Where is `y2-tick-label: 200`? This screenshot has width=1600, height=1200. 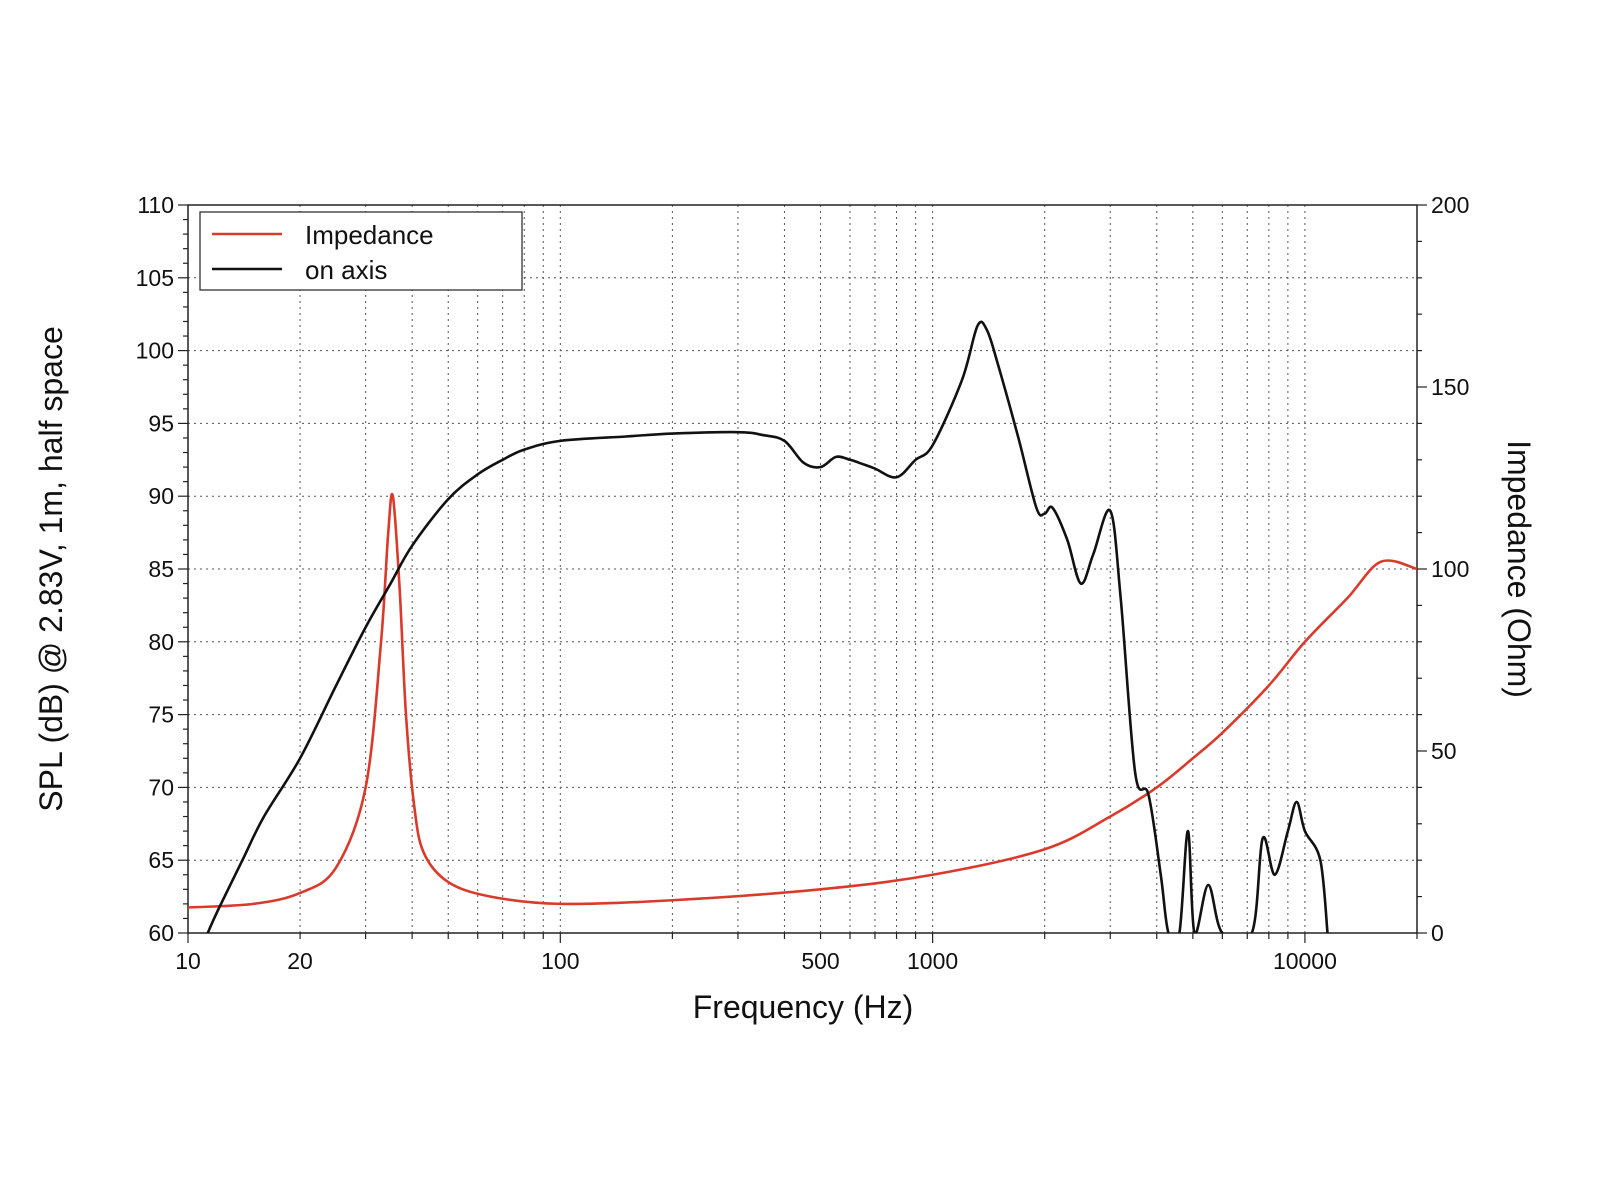
y2-tick-label: 200 is located at coordinates (1450, 205).